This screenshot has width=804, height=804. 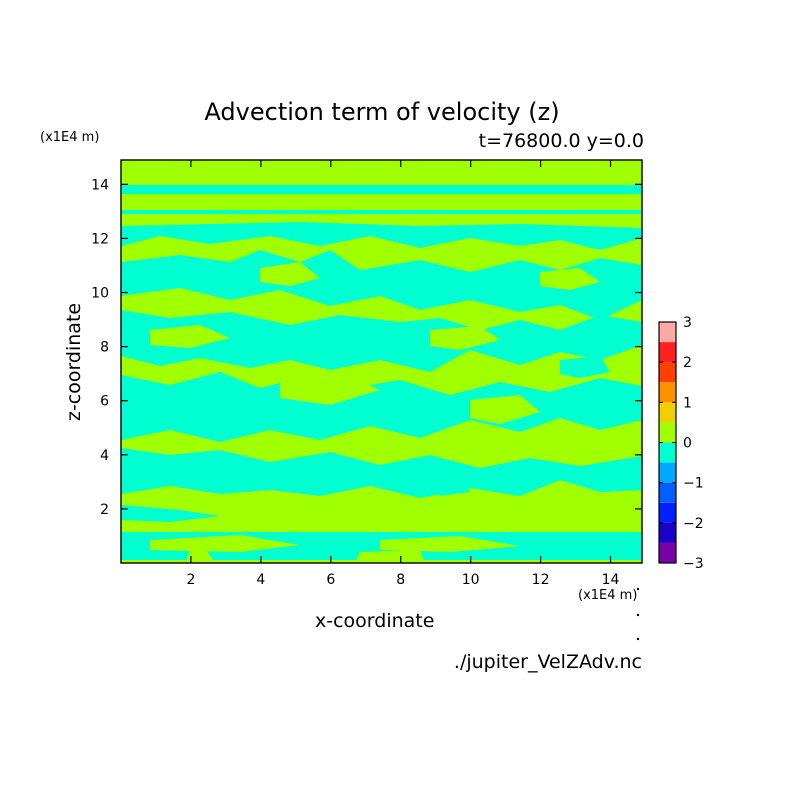 I want to click on source-file-label: ./jupiter_VelZAdv.nc, so click(x=547, y=662).